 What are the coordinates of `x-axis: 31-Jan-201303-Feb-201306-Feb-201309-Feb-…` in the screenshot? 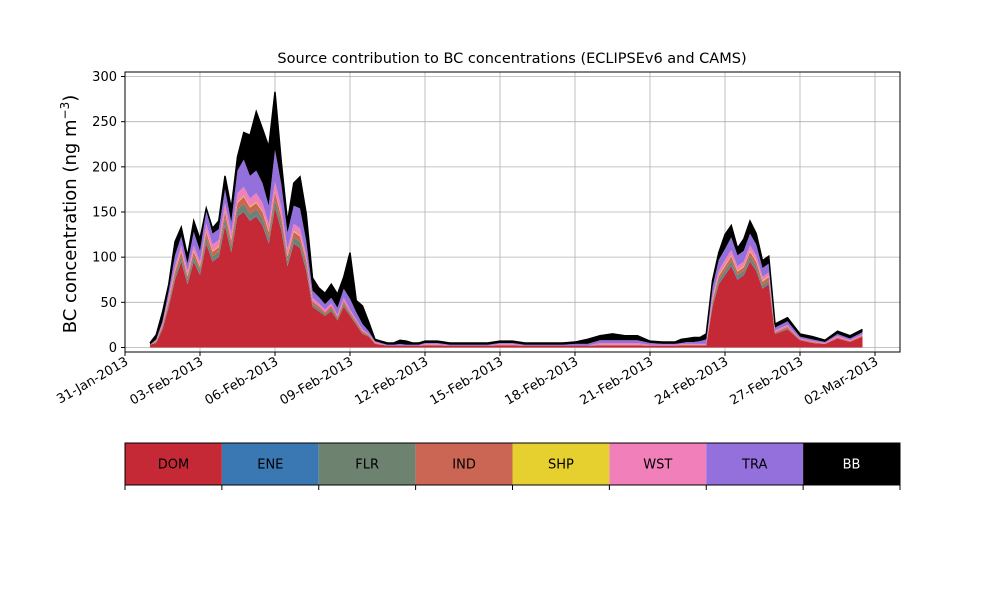 It's located at (467, 380).